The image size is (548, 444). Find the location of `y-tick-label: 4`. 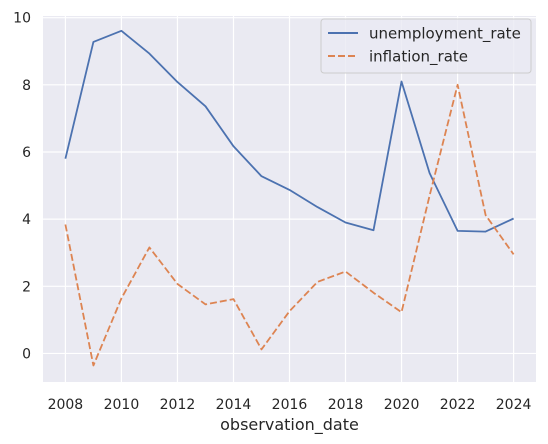

y-tick-label: 4 is located at coordinates (26, 220).